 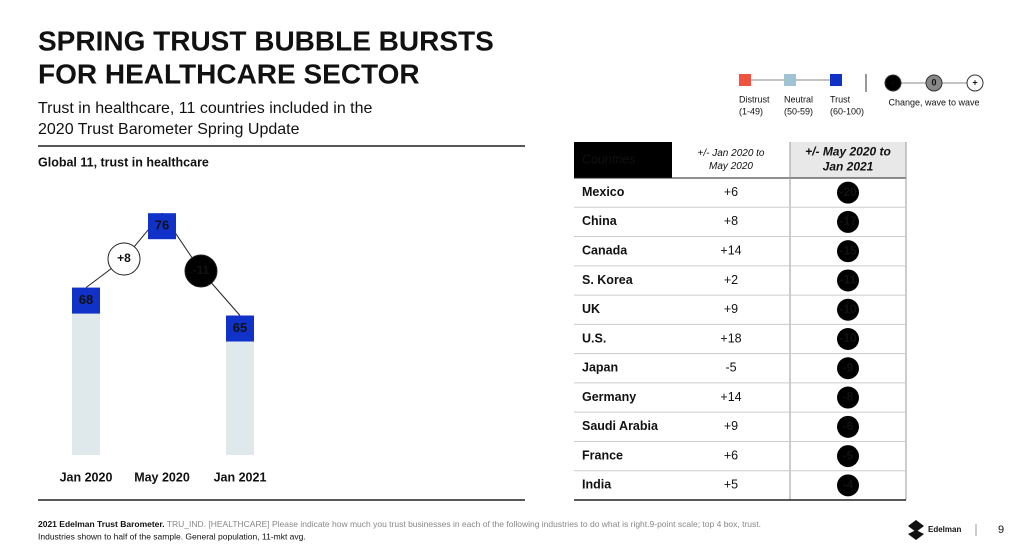 I want to click on change-label: -11, so click(x=201, y=270).